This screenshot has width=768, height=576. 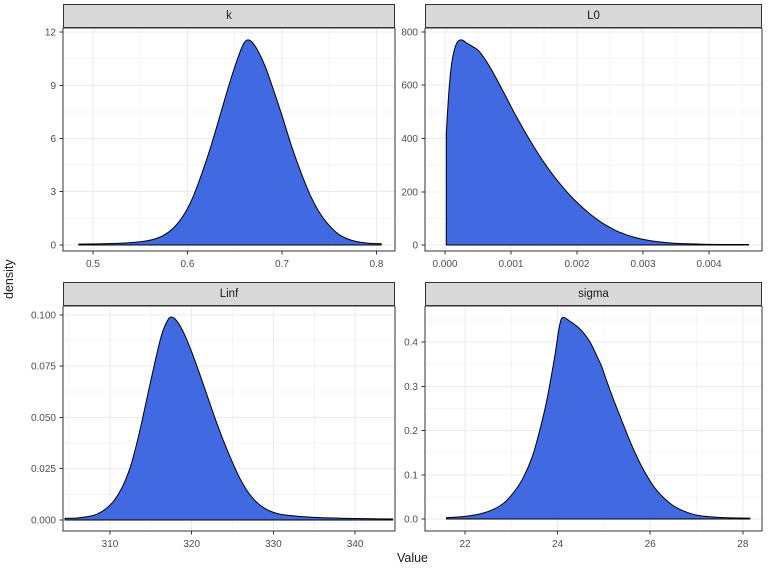 I want to click on x-tick-label: 0.000, so click(x=444, y=264).